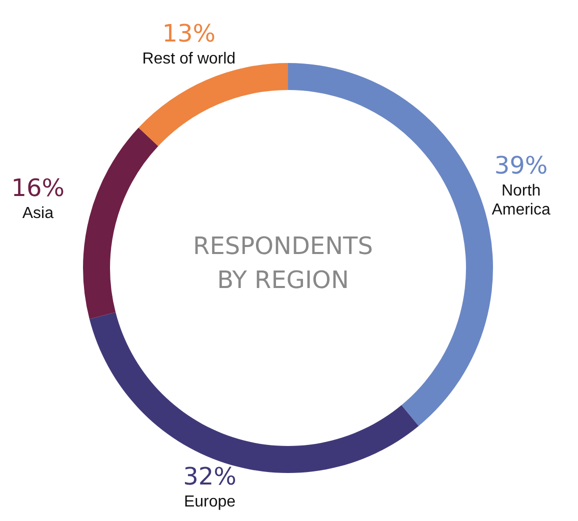 The width and height of the screenshot is (578, 521). Describe the element at coordinates (38, 188) in the screenshot. I see `data-label: 16%` at that location.